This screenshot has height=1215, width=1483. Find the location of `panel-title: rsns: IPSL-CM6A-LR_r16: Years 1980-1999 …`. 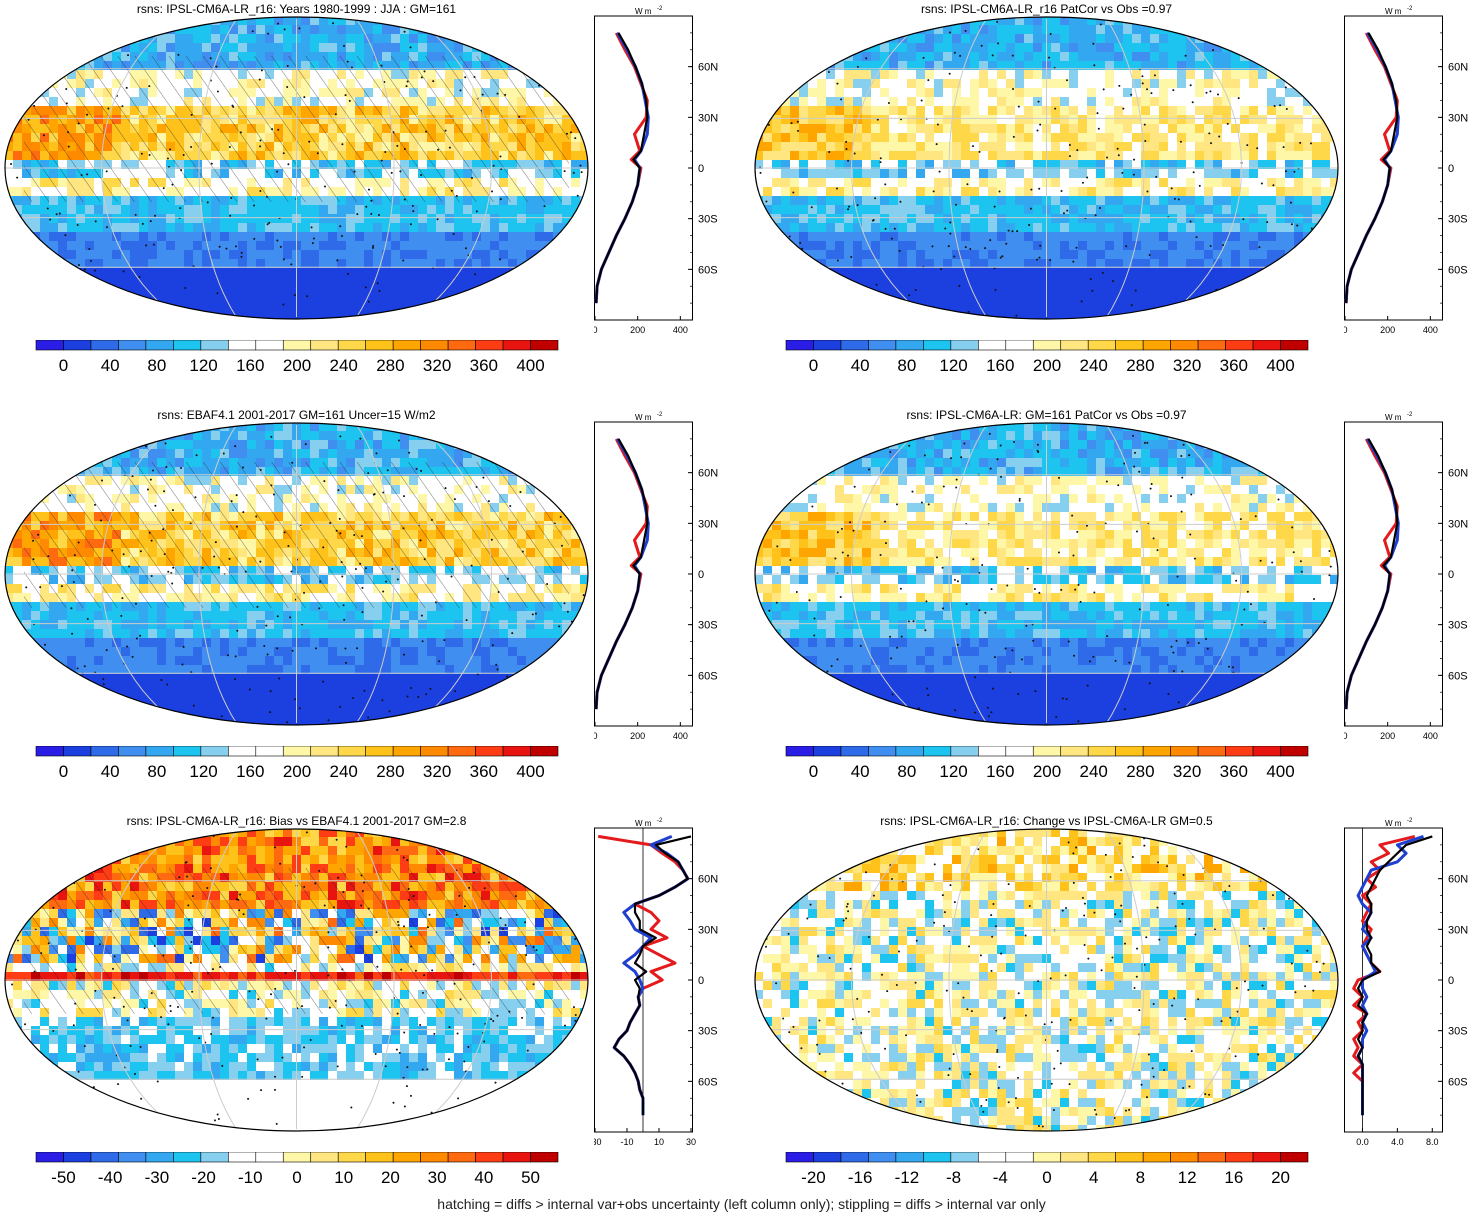

panel-title: rsns: IPSL-CM6A-LR_r16: Years 1980-1999 … is located at coordinates (296, 9).